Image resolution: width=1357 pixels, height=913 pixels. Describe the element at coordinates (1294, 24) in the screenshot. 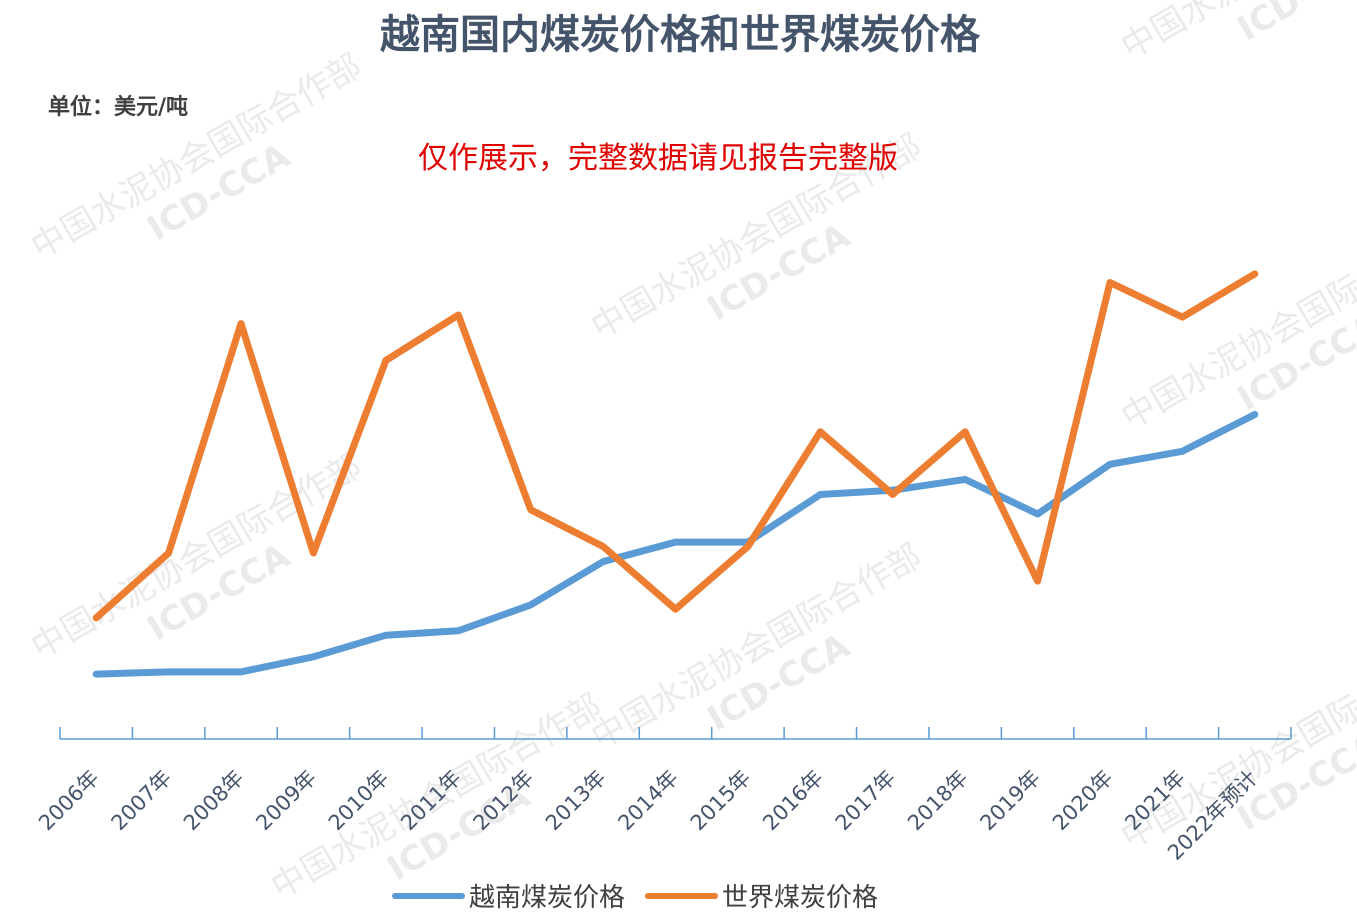

I see `svg-text: ICD-CCA` at that location.